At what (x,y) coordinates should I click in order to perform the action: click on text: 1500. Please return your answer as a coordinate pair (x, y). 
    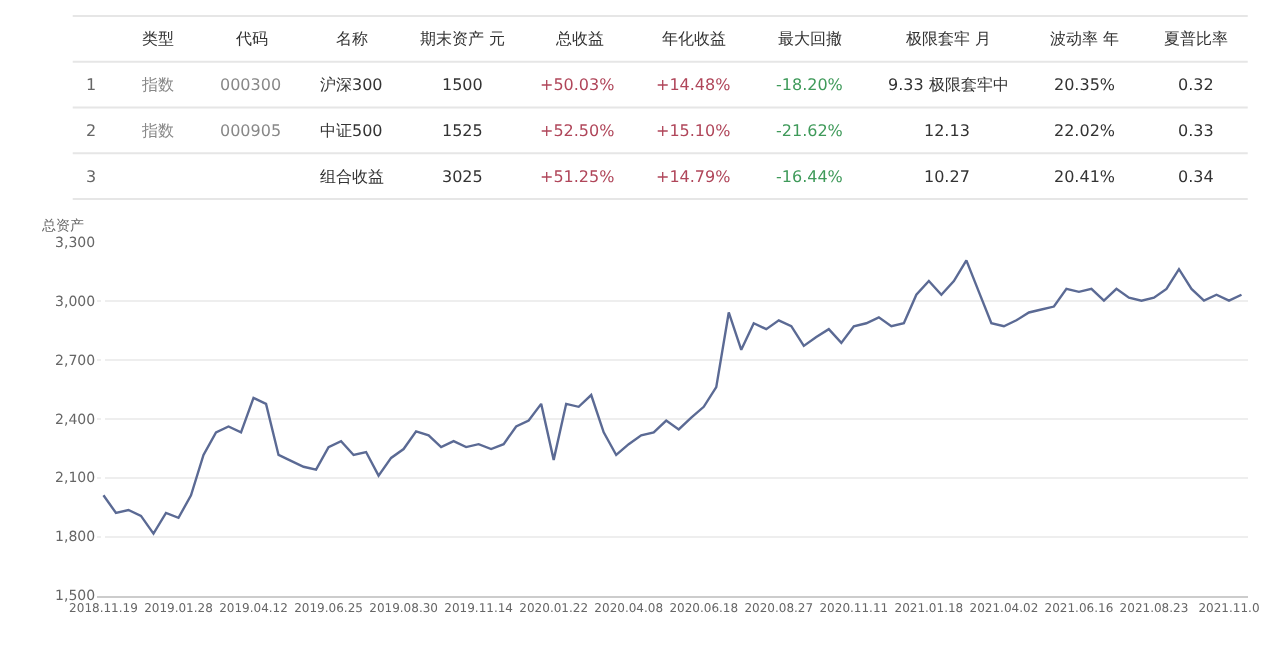
    Looking at the image, I should click on (462, 85).